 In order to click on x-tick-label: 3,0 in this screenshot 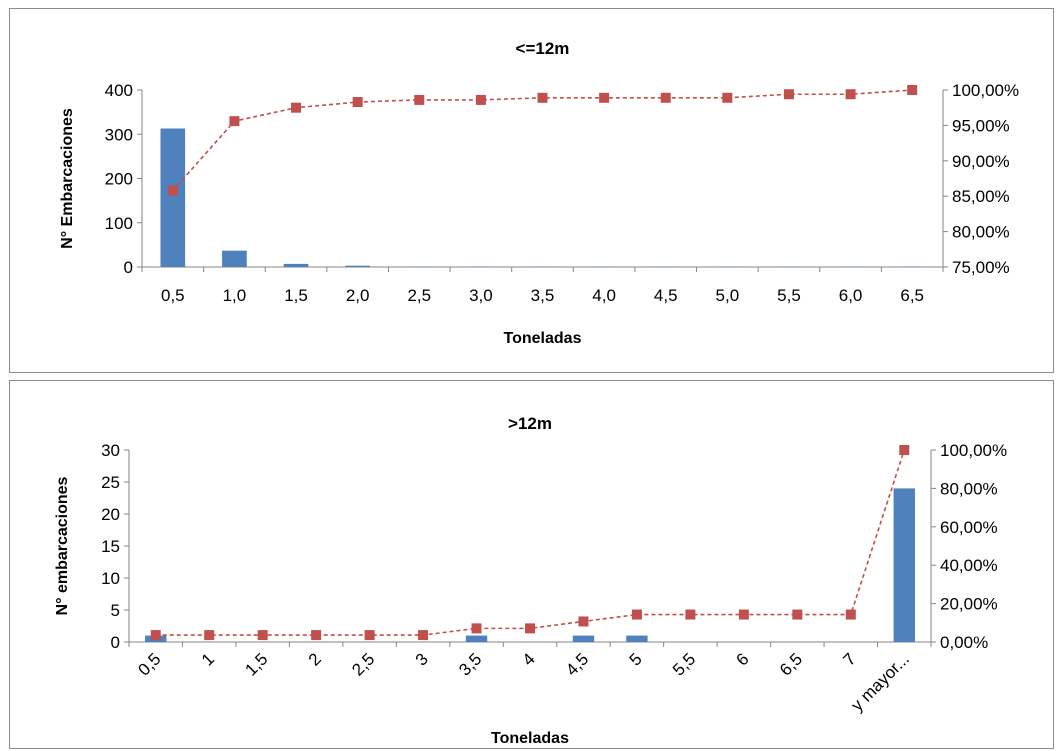, I will do `click(481, 295)`.